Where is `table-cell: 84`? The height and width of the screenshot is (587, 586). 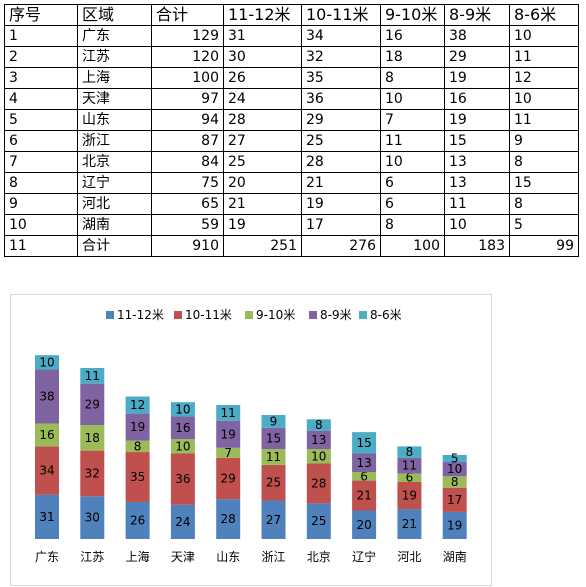 table-cell: 84 is located at coordinates (187, 162).